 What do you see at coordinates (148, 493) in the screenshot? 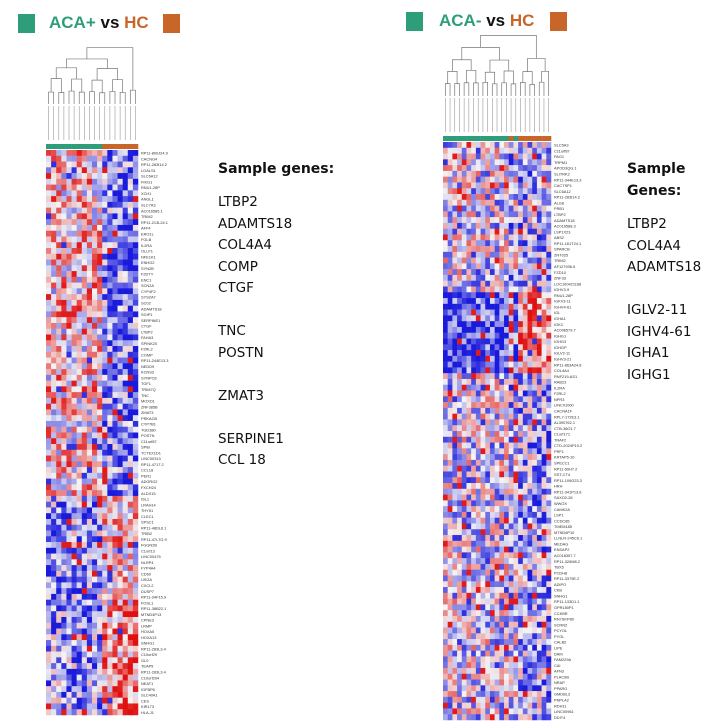
I see `row-label: ALDX15` at bounding box center [148, 493].